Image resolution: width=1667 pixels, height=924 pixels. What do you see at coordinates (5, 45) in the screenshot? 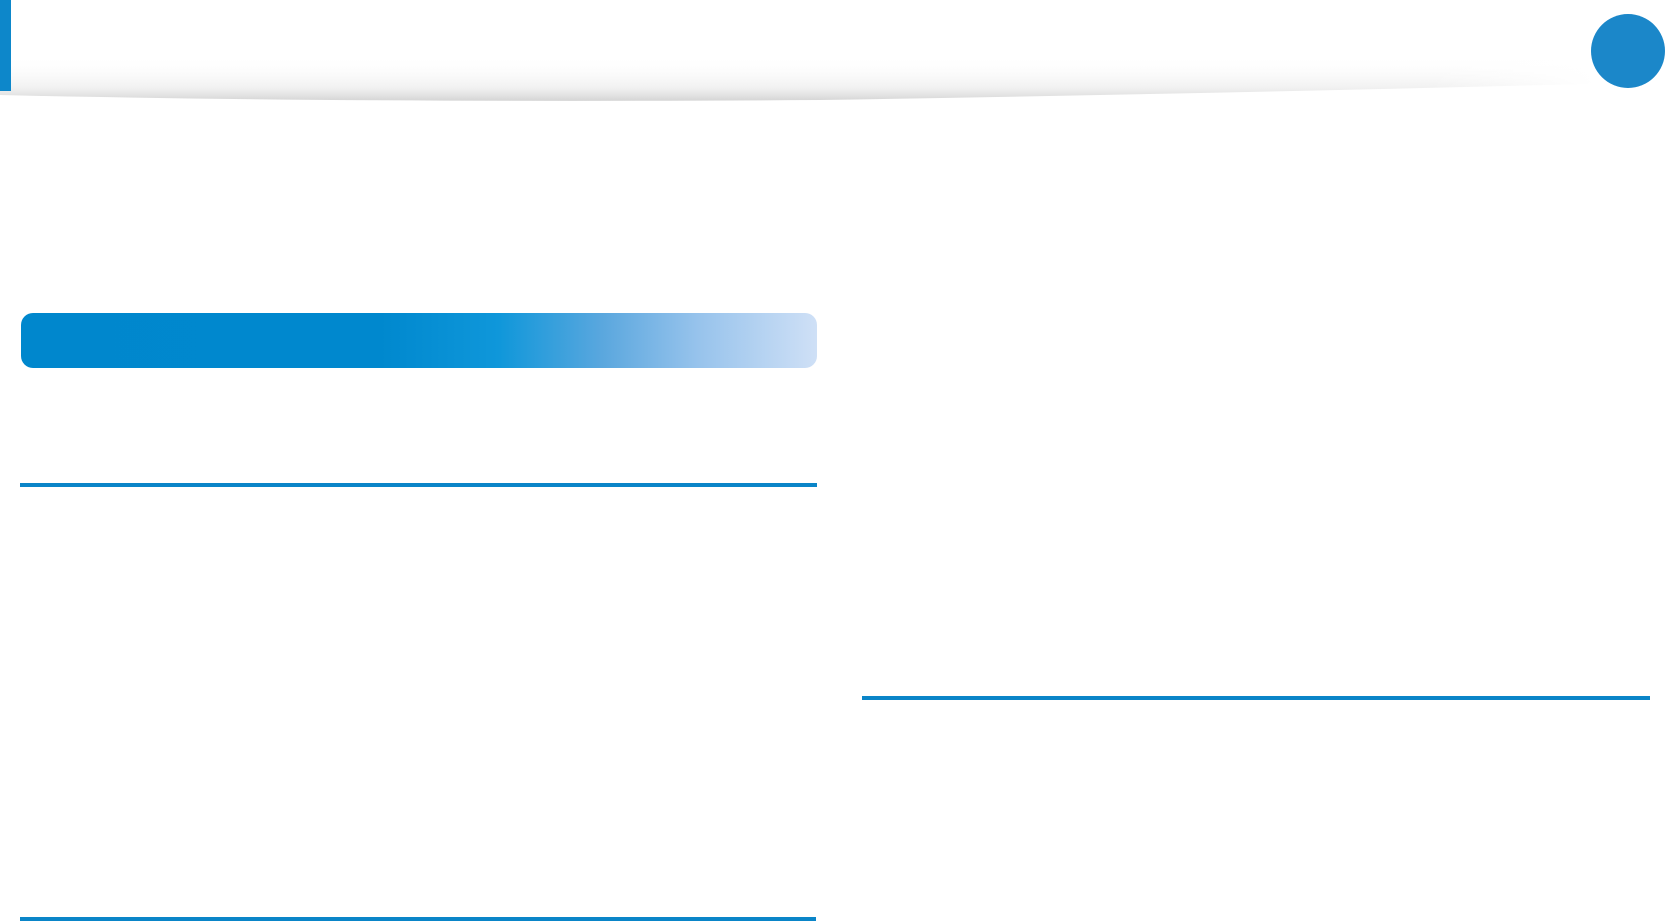
I see `left-edge-accent-bar` at bounding box center [5, 45].